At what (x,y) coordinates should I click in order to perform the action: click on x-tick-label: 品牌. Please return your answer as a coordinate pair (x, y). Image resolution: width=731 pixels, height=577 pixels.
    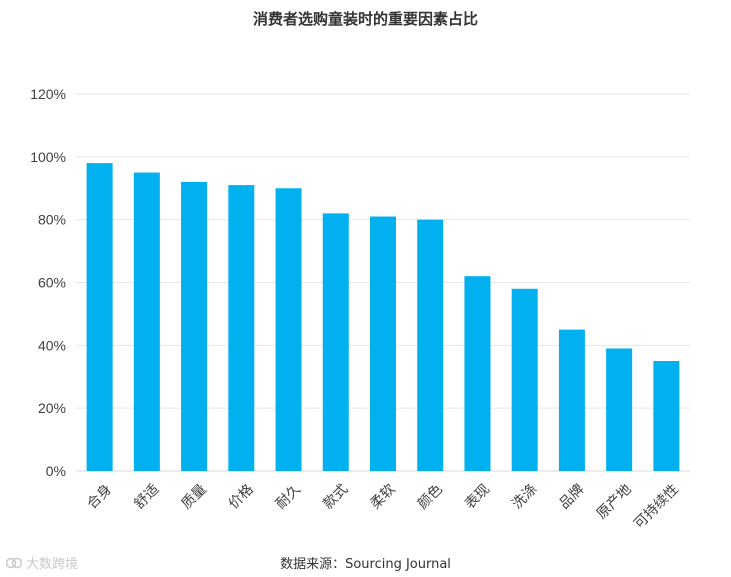
    Looking at the image, I should click on (572, 497).